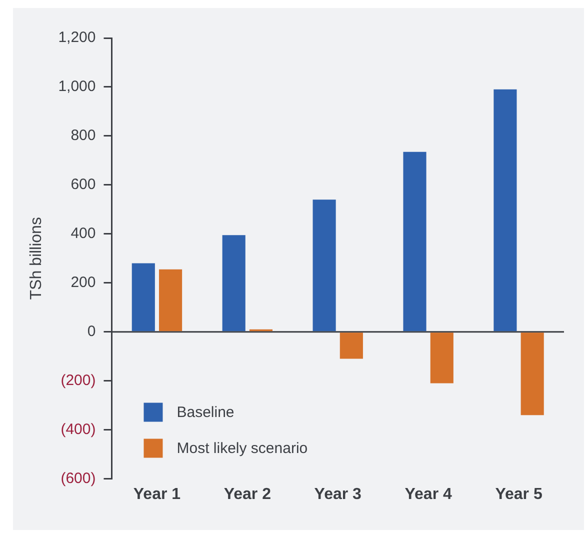 This screenshot has height=534, width=587. What do you see at coordinates (157, 494) in the screenshot?
I see `x-tick-label: Year 1` at bounding box center [157, 494].